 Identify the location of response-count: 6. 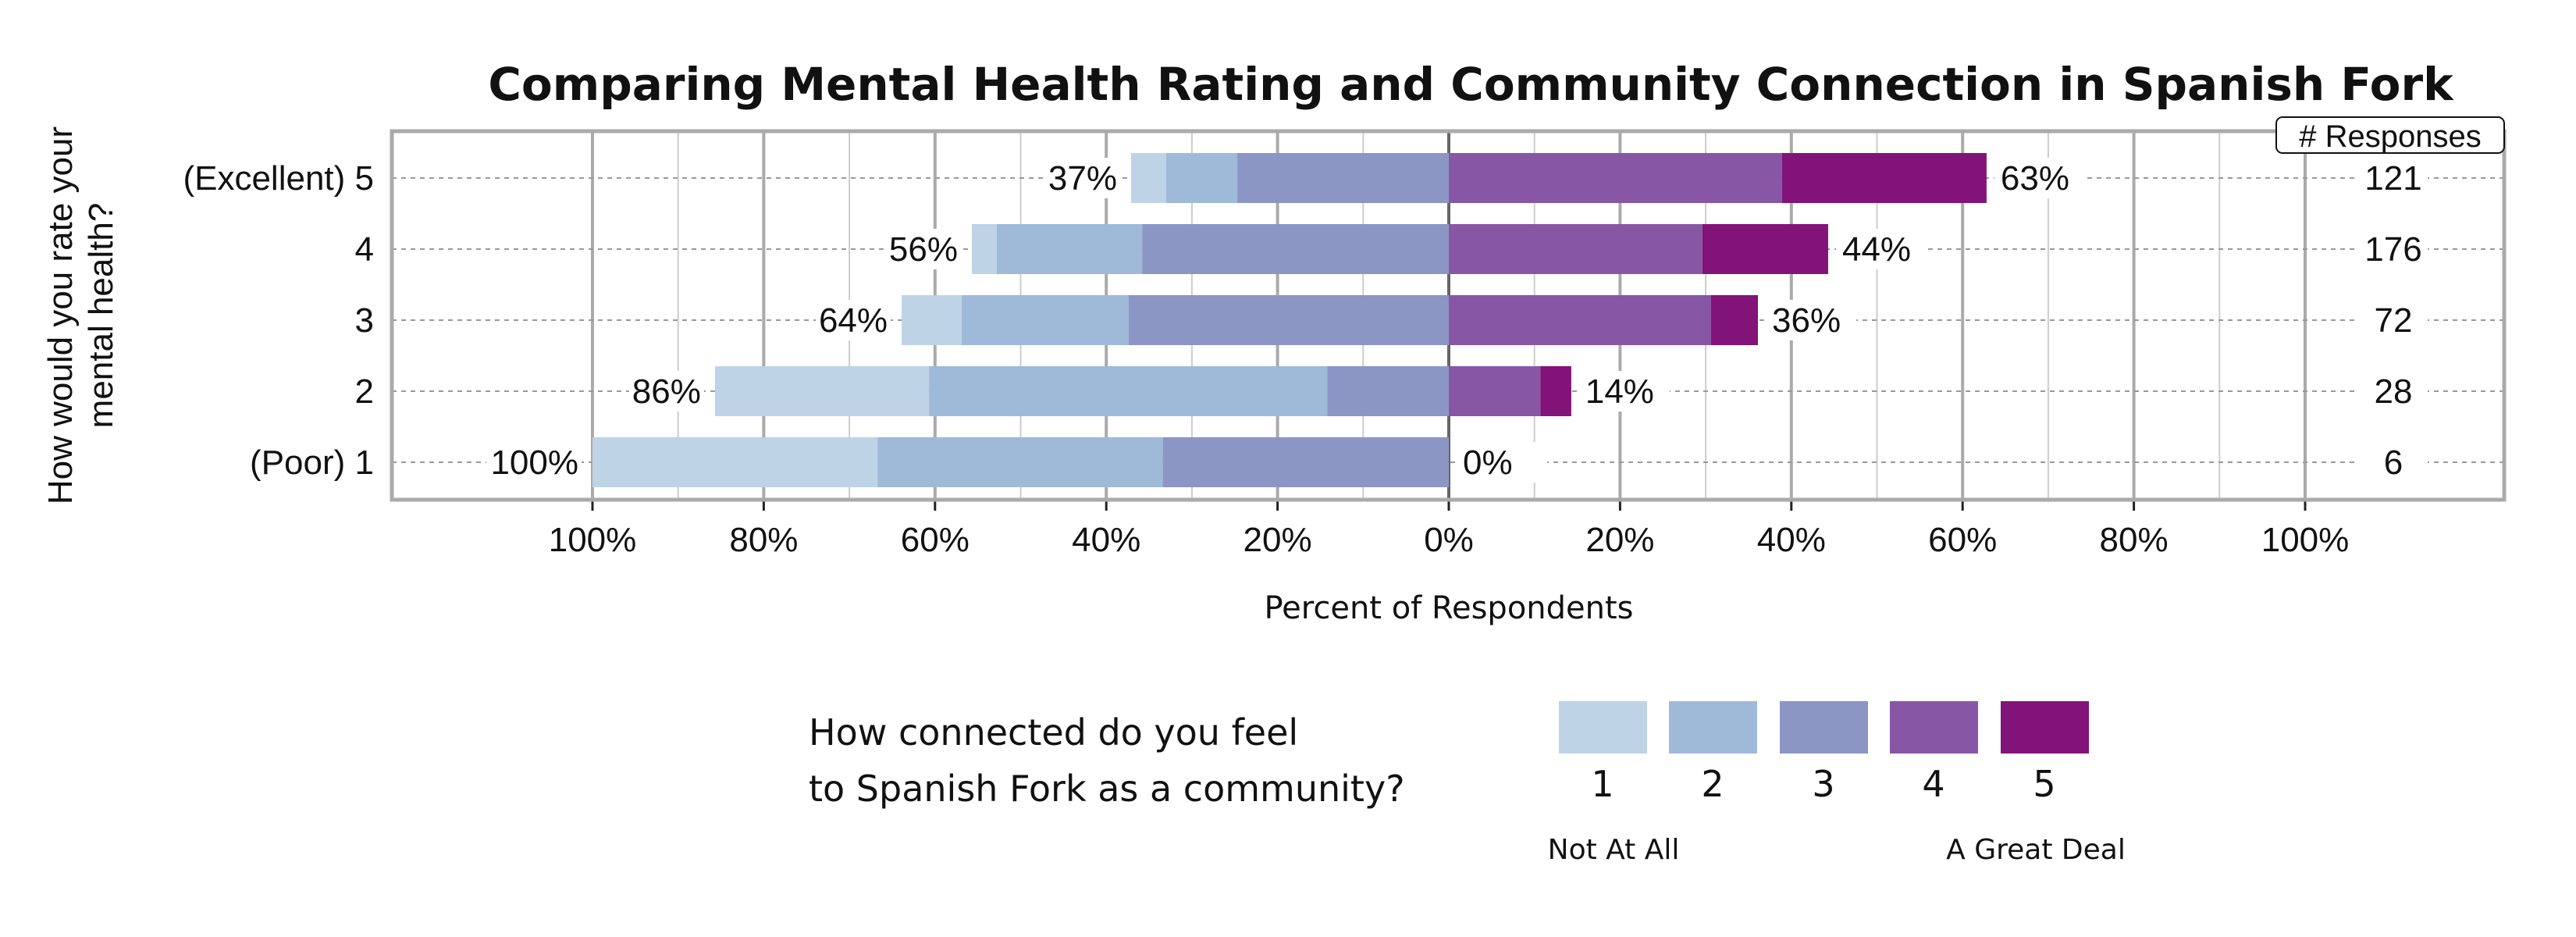
(2393, 463).